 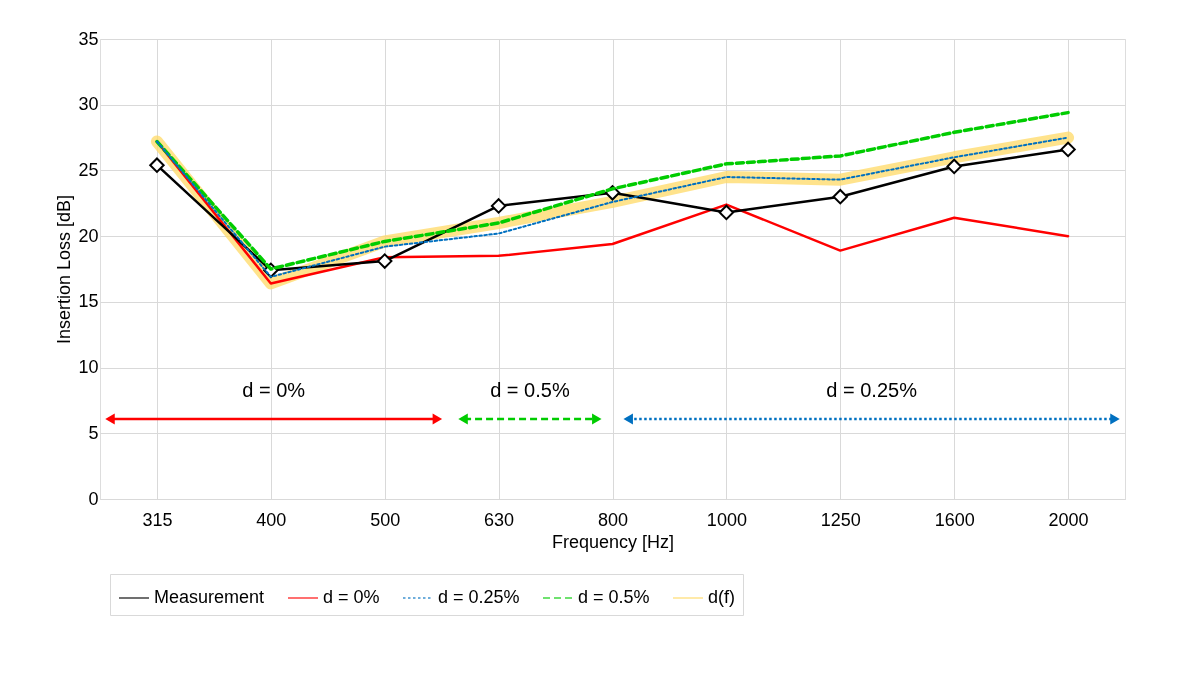 What do you see at coordinates (530, 389) in the screenshot?
I see `annotation: d = 0.5%` at bounding box center [530, 389].